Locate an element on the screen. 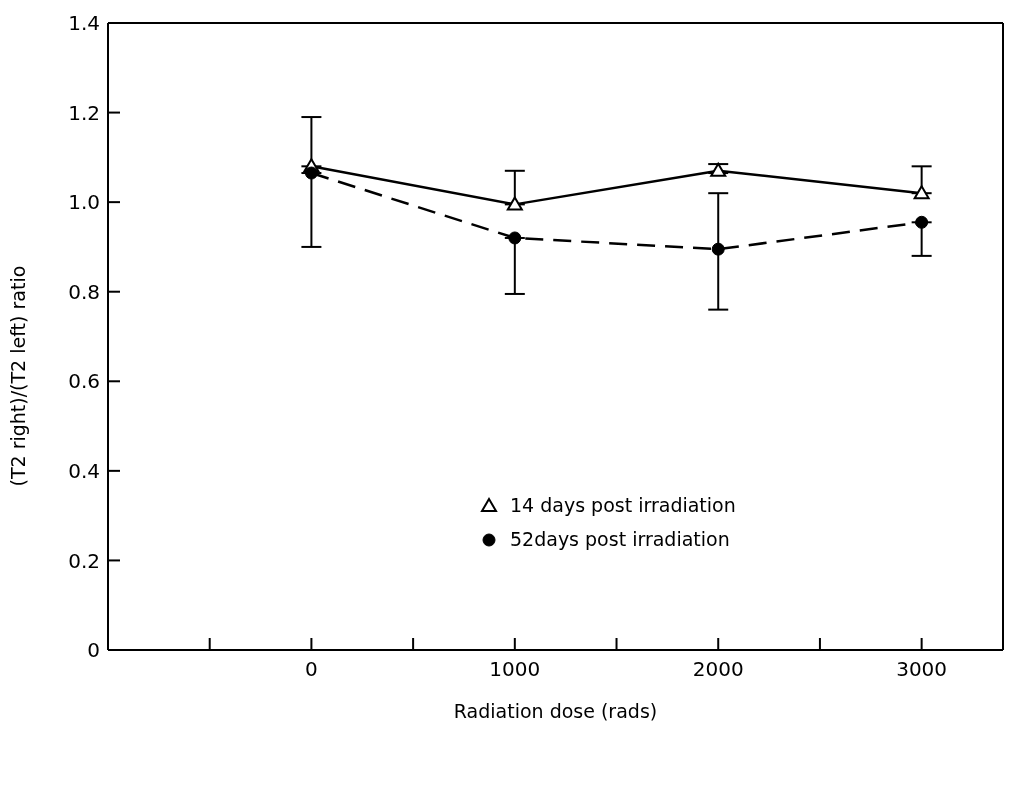 This screenshot has height=805, width=1020. y-tick-label: 0.4 is located at coordinates (84, 470).